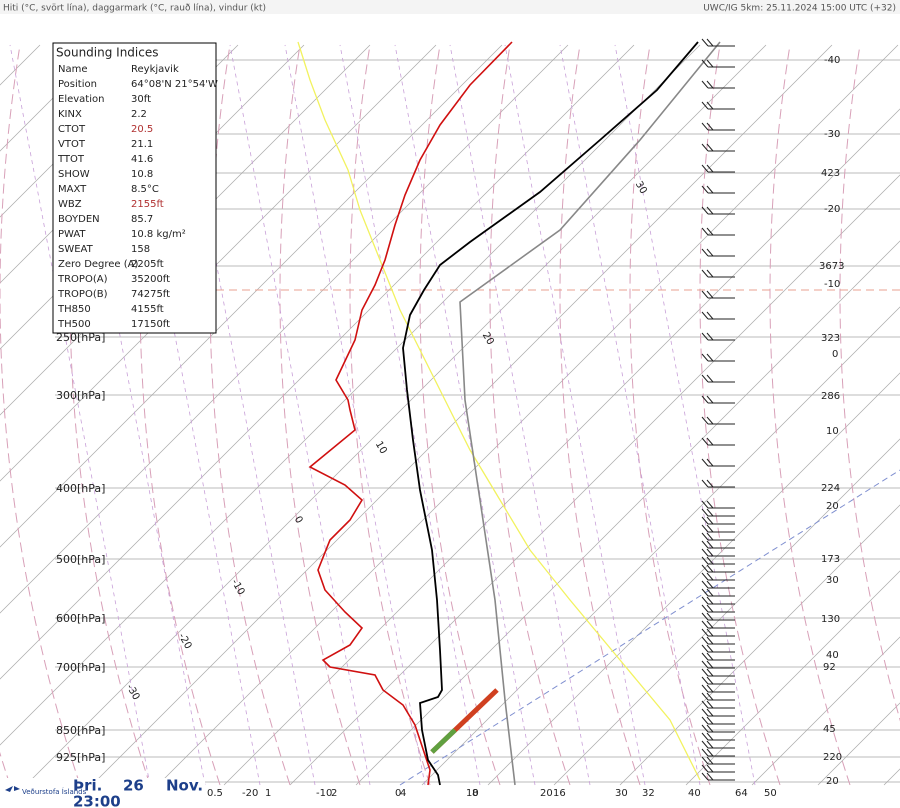 This screenshot has height=808, width=900. Describe the element at coordinates (74, 174) in the screenshot. I see `index-name: SHOW` at that location.